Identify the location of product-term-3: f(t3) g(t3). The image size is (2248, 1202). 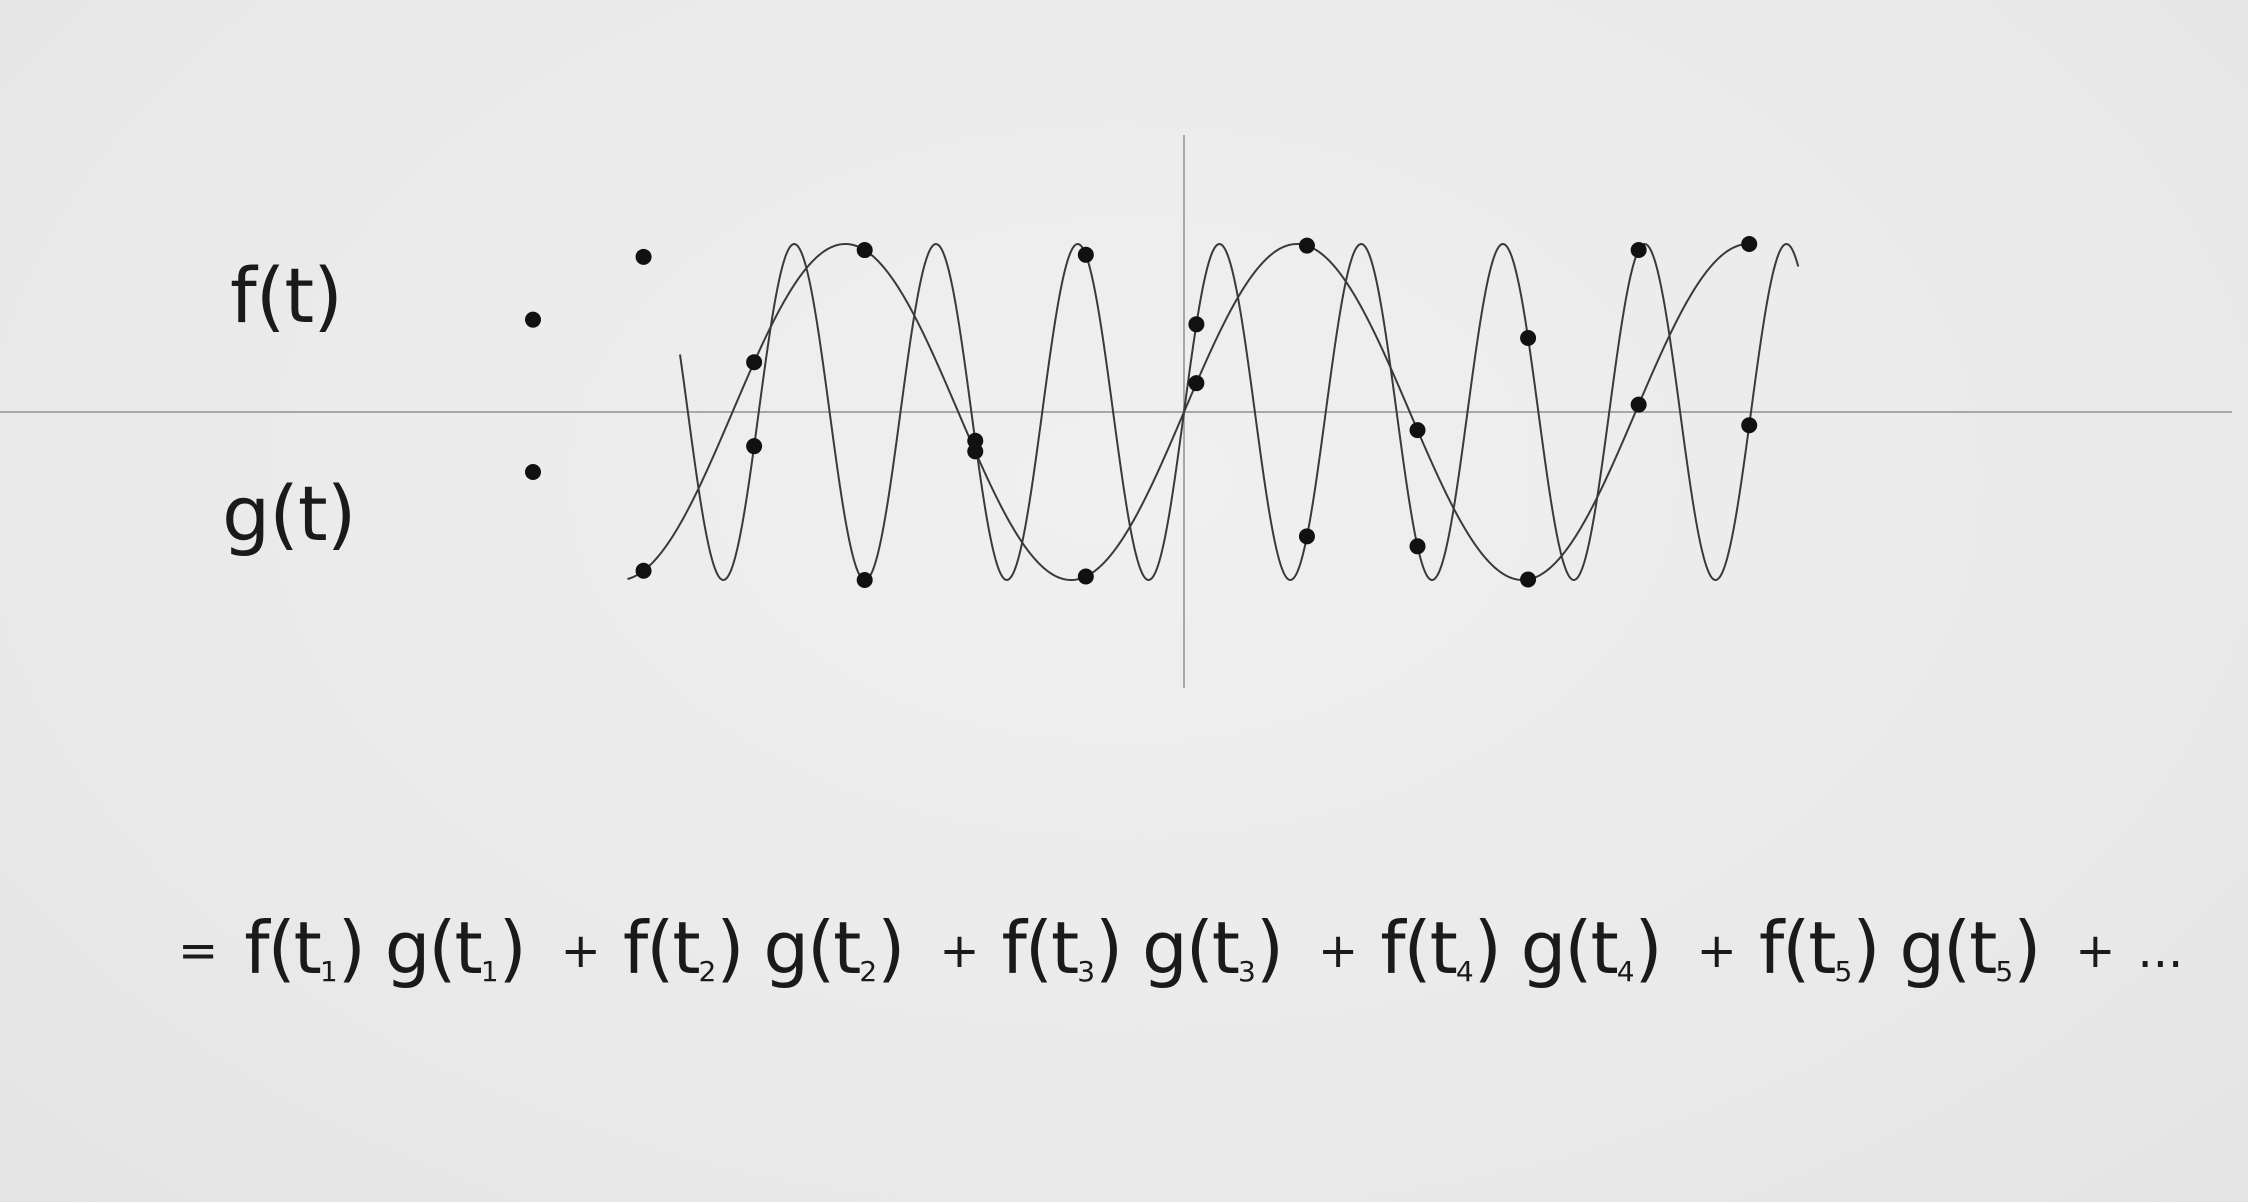
(1142, 948).